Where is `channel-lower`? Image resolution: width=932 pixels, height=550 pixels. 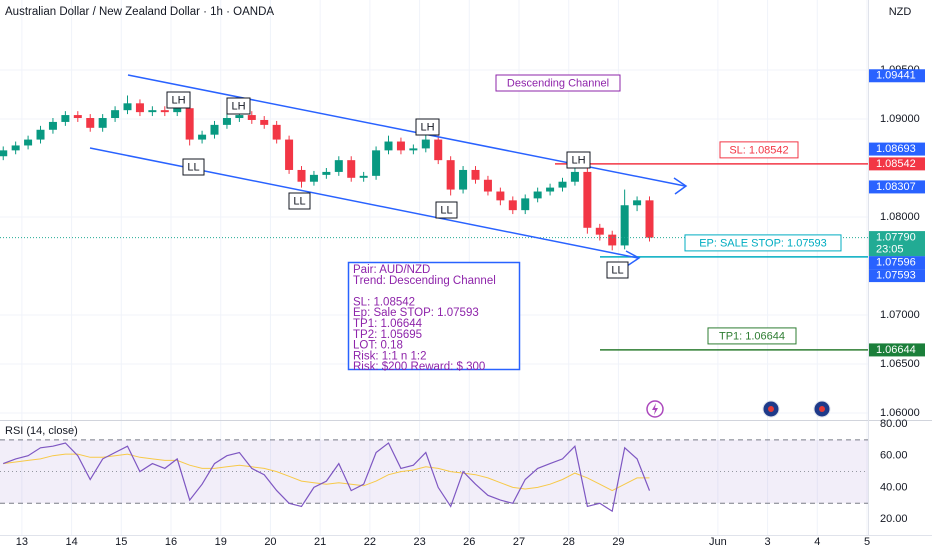 channel-lower is located at coordinates (364, 203).